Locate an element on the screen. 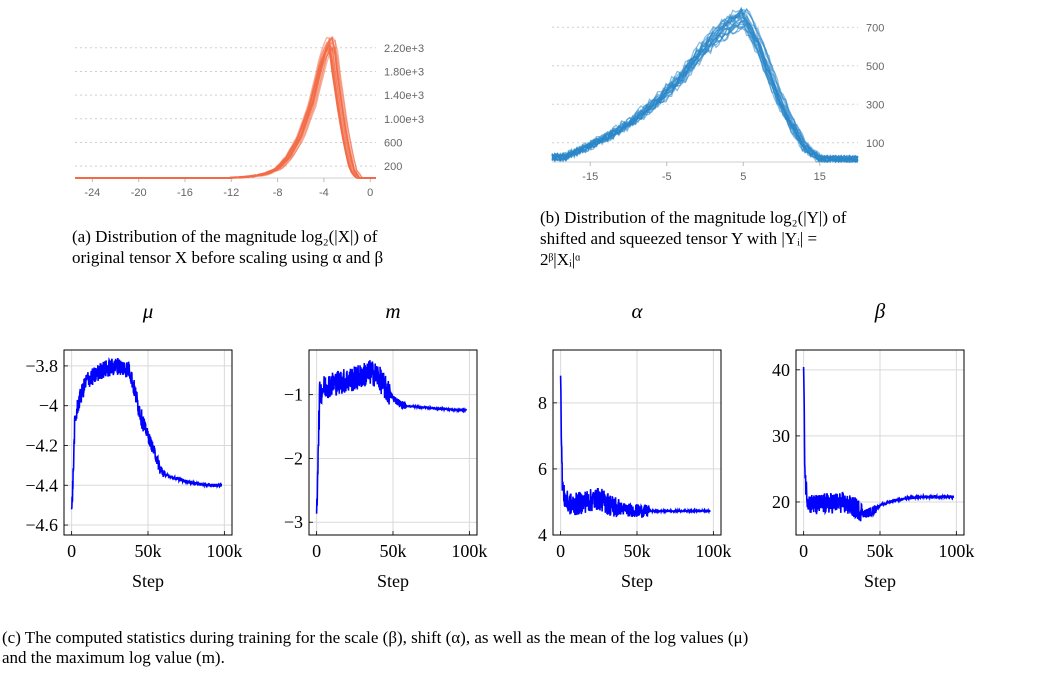 This screenshot has height=673, width=1055. hist-y-tick-label: 2.20e+3 is located at coordinates (404, 49).